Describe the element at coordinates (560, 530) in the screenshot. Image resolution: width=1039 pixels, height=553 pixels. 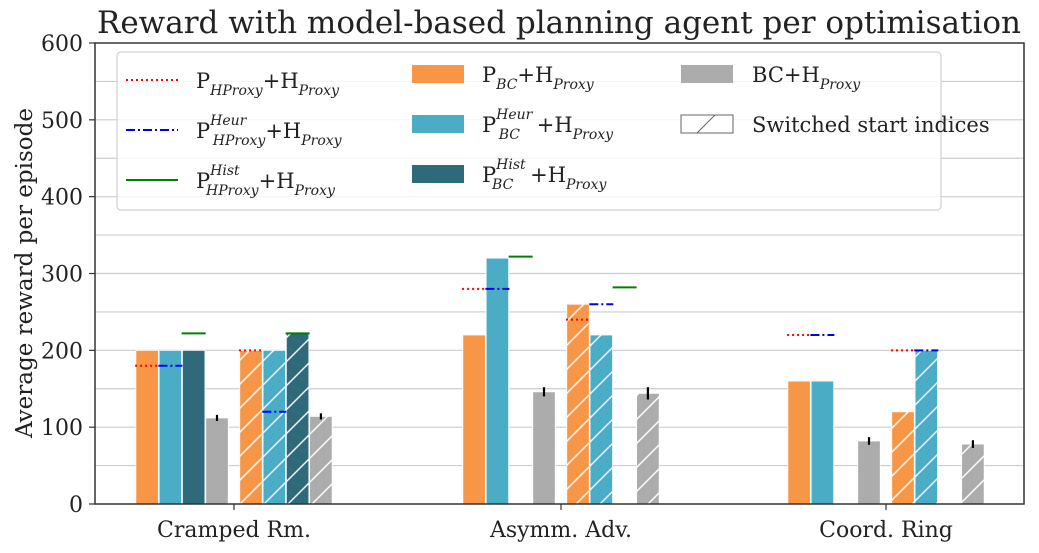
I see `x-category-label: Asymm. Adv.` at that location.